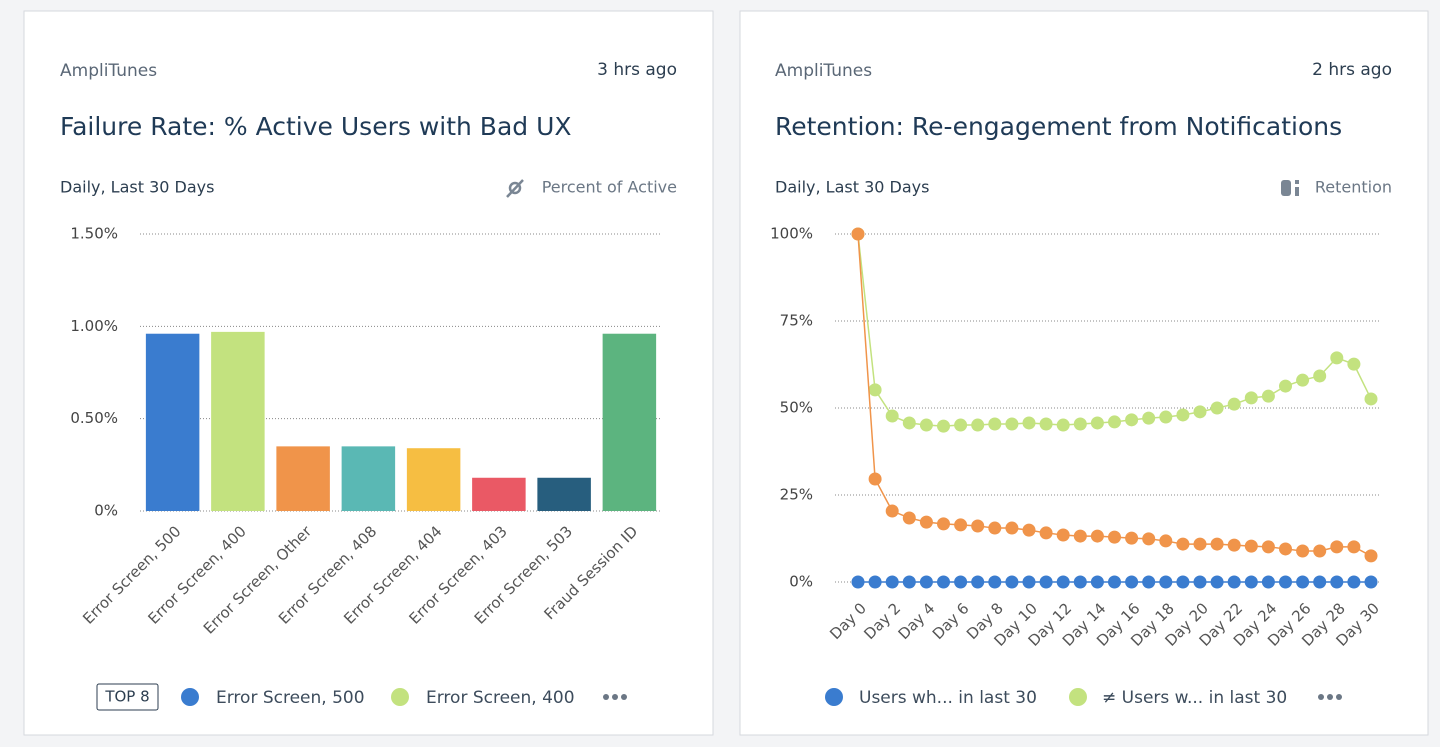  Describe the element at coordinates (316, 126) in the screenshot. I see `card-title: Failure Rate: % Active Users with Bad UX` at that location.